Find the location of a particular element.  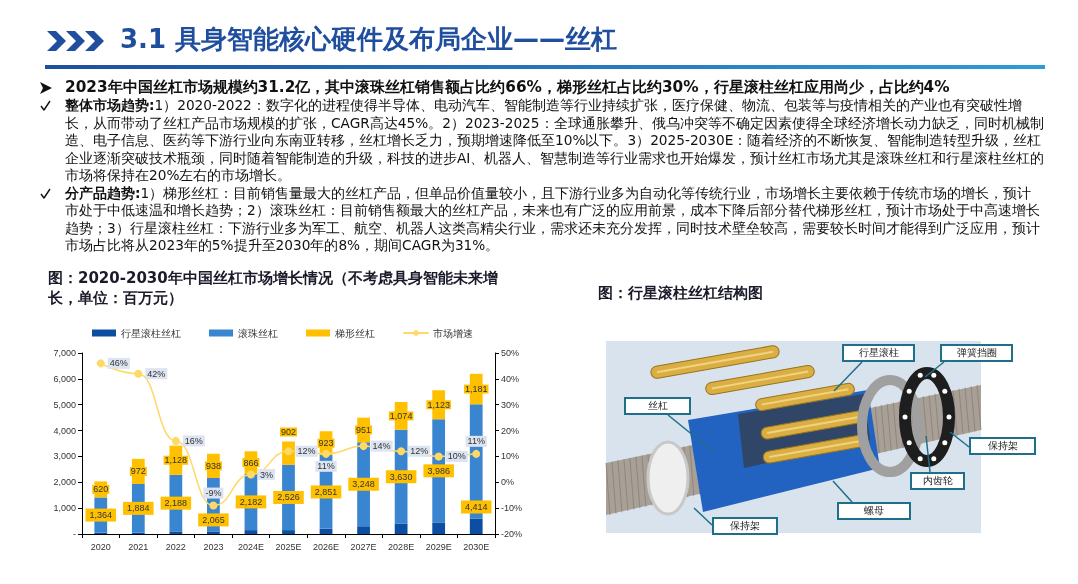

data-label: 14% is located at coordinates (381, 446).